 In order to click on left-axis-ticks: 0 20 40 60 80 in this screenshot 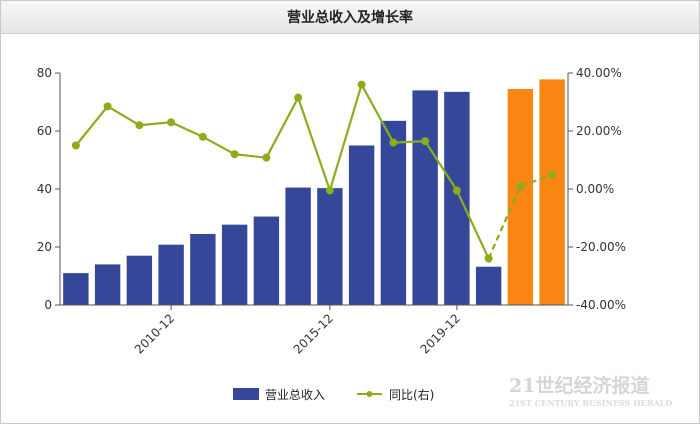, I will do `click(48, 189)`.